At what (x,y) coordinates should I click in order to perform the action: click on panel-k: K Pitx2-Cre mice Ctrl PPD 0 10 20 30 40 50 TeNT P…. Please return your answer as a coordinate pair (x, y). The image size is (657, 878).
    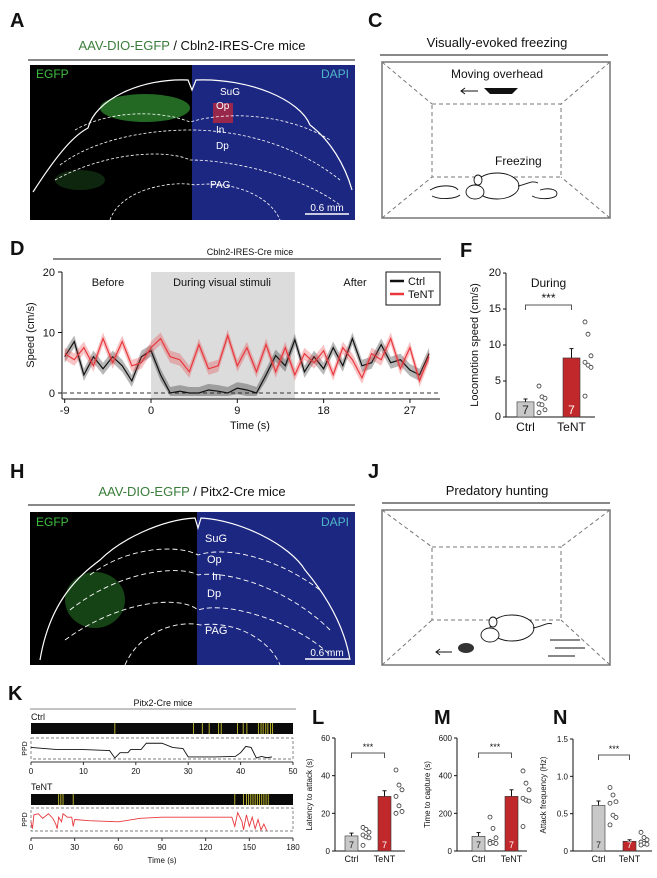
    Looking at the image, I should click on (154, 774).